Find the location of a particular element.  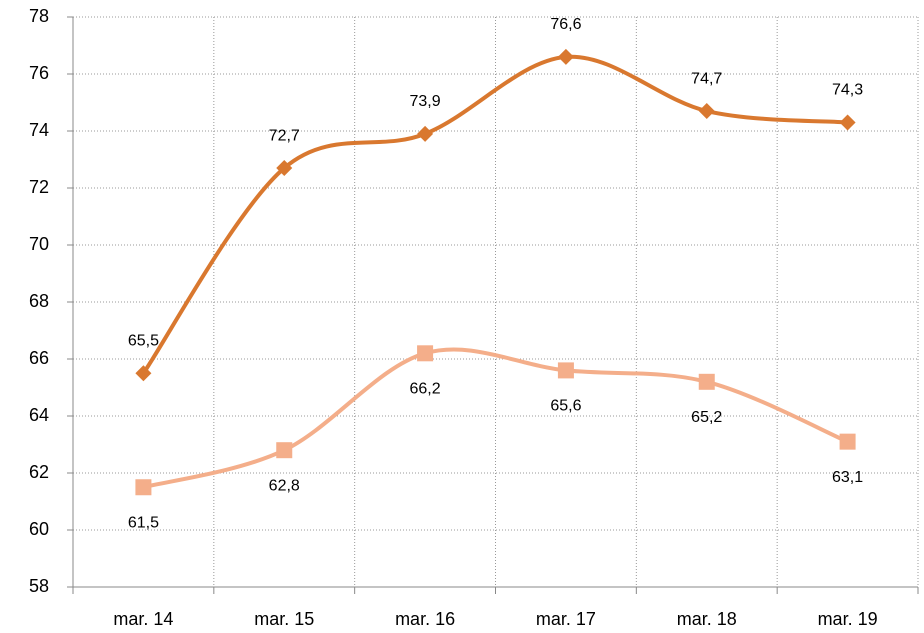

data-label: 65,6 is located at coordinates (565, 406).